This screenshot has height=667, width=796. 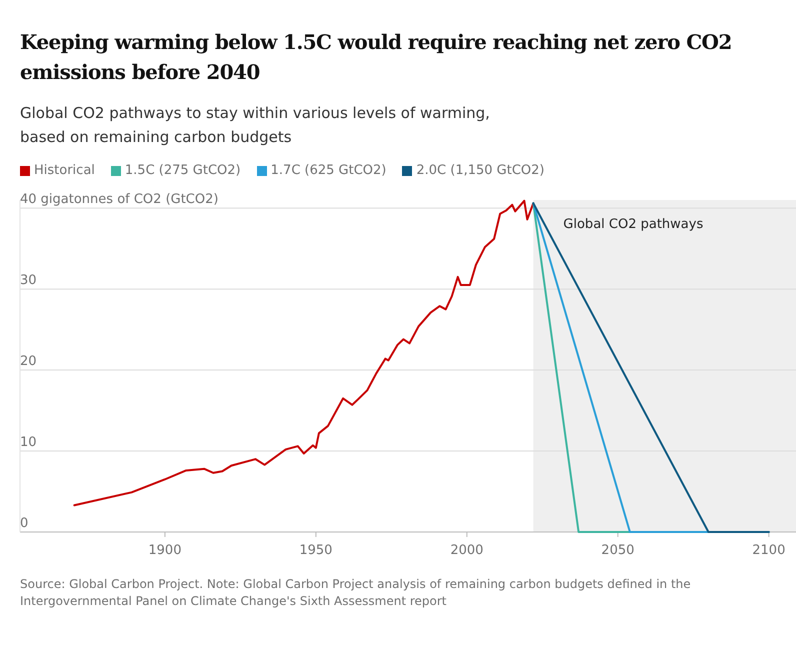 What do you see at coordinates (28, 442) in the screenshot?
I see `y-tick-label: 10` at bounding box center [28, 442].